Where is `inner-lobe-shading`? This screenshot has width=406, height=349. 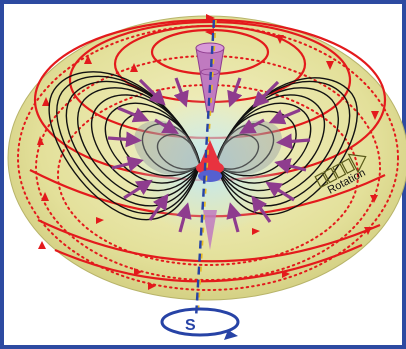
inner-lobe-shading is located at coordinates (208, 147).